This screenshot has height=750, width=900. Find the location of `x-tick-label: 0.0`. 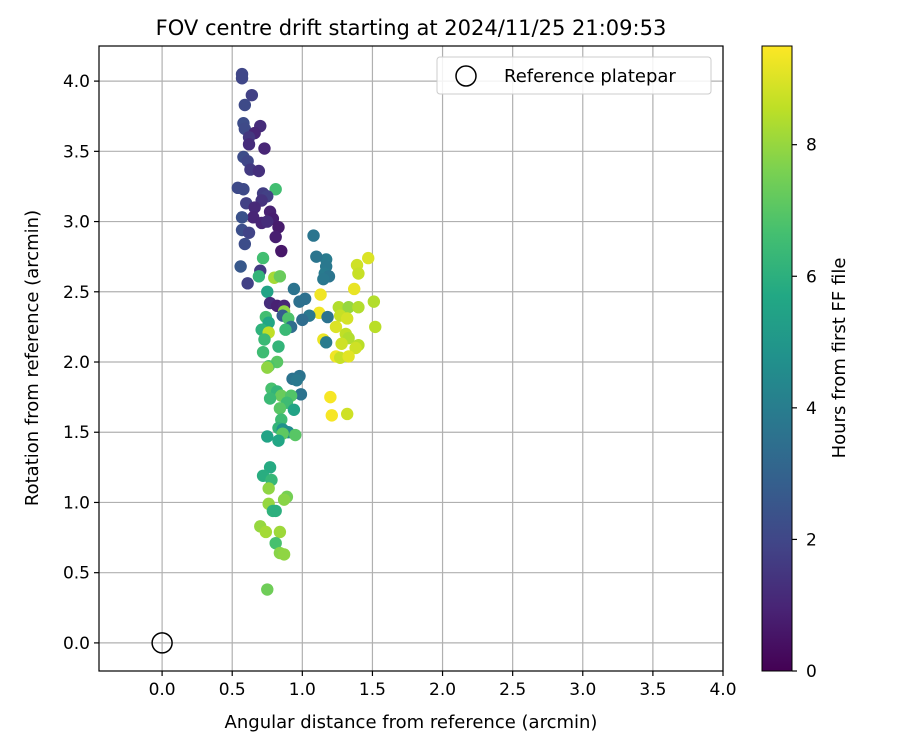

x-tick-label: 0.0 is located at coordinates (162, 690).